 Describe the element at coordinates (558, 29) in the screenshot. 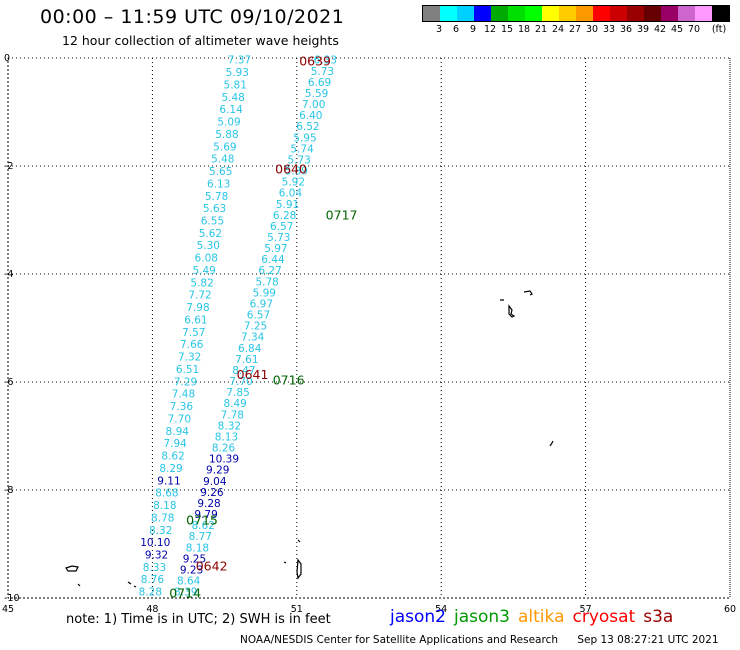

I see `legend-tick-label: 24` at that location.